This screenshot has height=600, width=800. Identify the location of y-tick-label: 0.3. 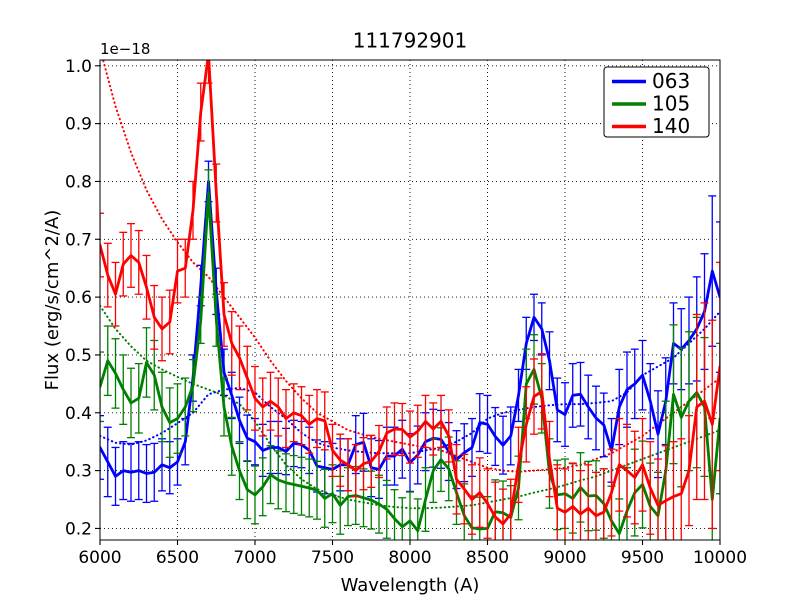
(78, 472).